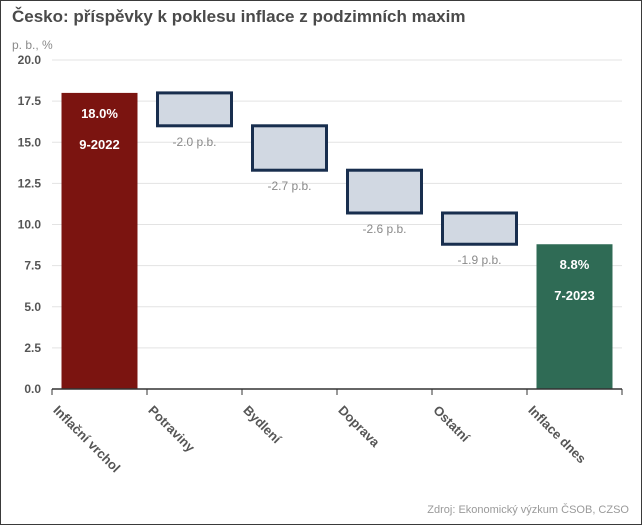 The height and width of the screenshot is (525, 642). Describe the element at coordinates (32, 45) in the screenshot. I see `y-axis-unit-label: p. b., %` at that location.